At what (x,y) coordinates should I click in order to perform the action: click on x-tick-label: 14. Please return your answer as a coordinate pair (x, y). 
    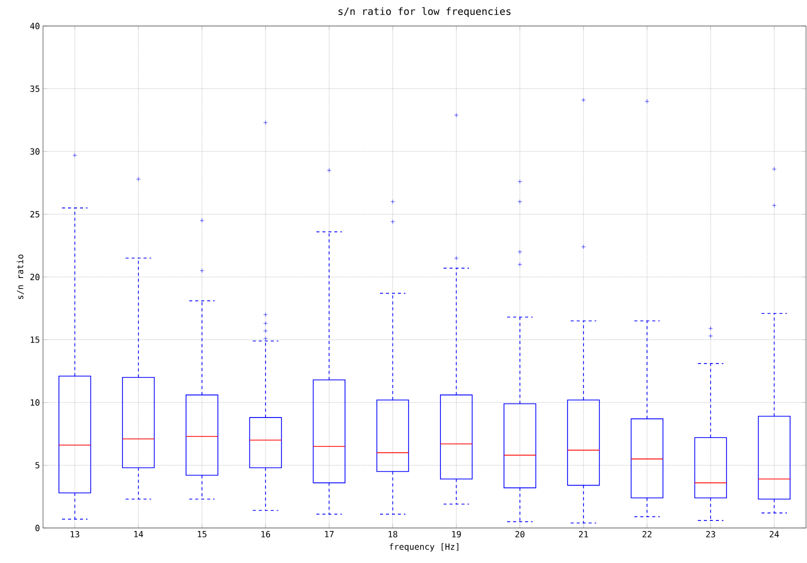
    Looking at the image, I should click on (139, 534).